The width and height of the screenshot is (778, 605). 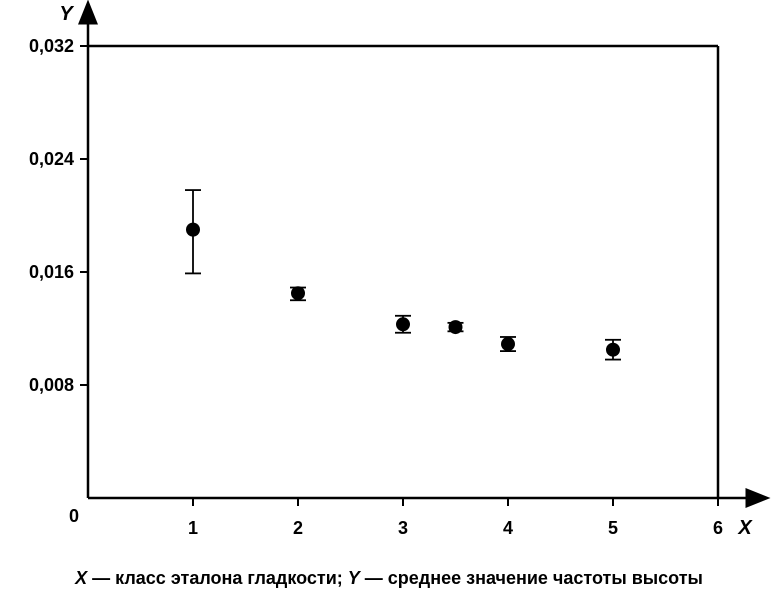 What do you see at coordinates (508, 528) in the screenshot?
I see `x-tick-label: 4` at bounding box center [508, 528].